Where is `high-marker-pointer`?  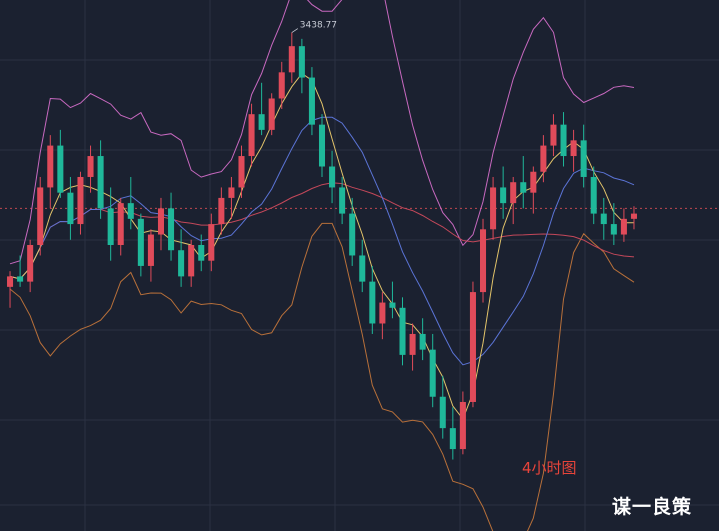
high-marker-pointer is located at coordinates (295, 30).